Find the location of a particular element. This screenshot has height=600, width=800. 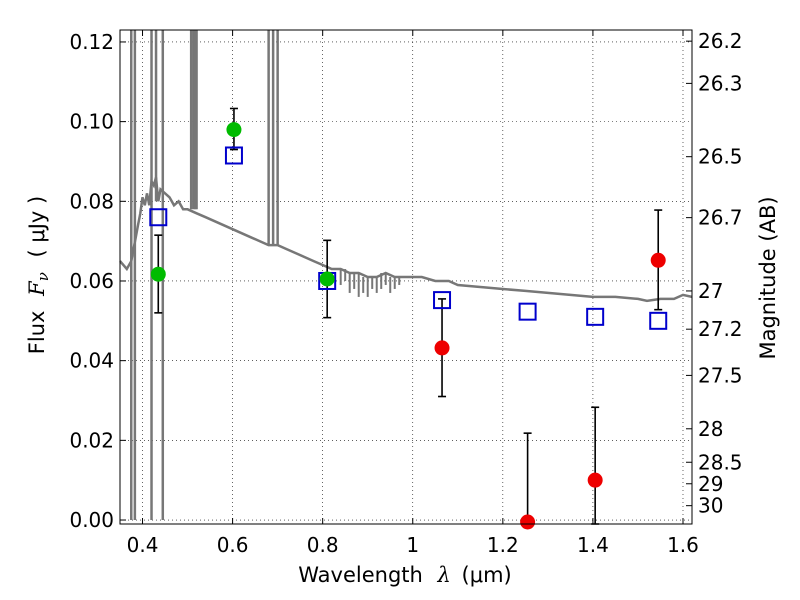

y-tick-label: 0.04 is located at coordinates (91, 361).